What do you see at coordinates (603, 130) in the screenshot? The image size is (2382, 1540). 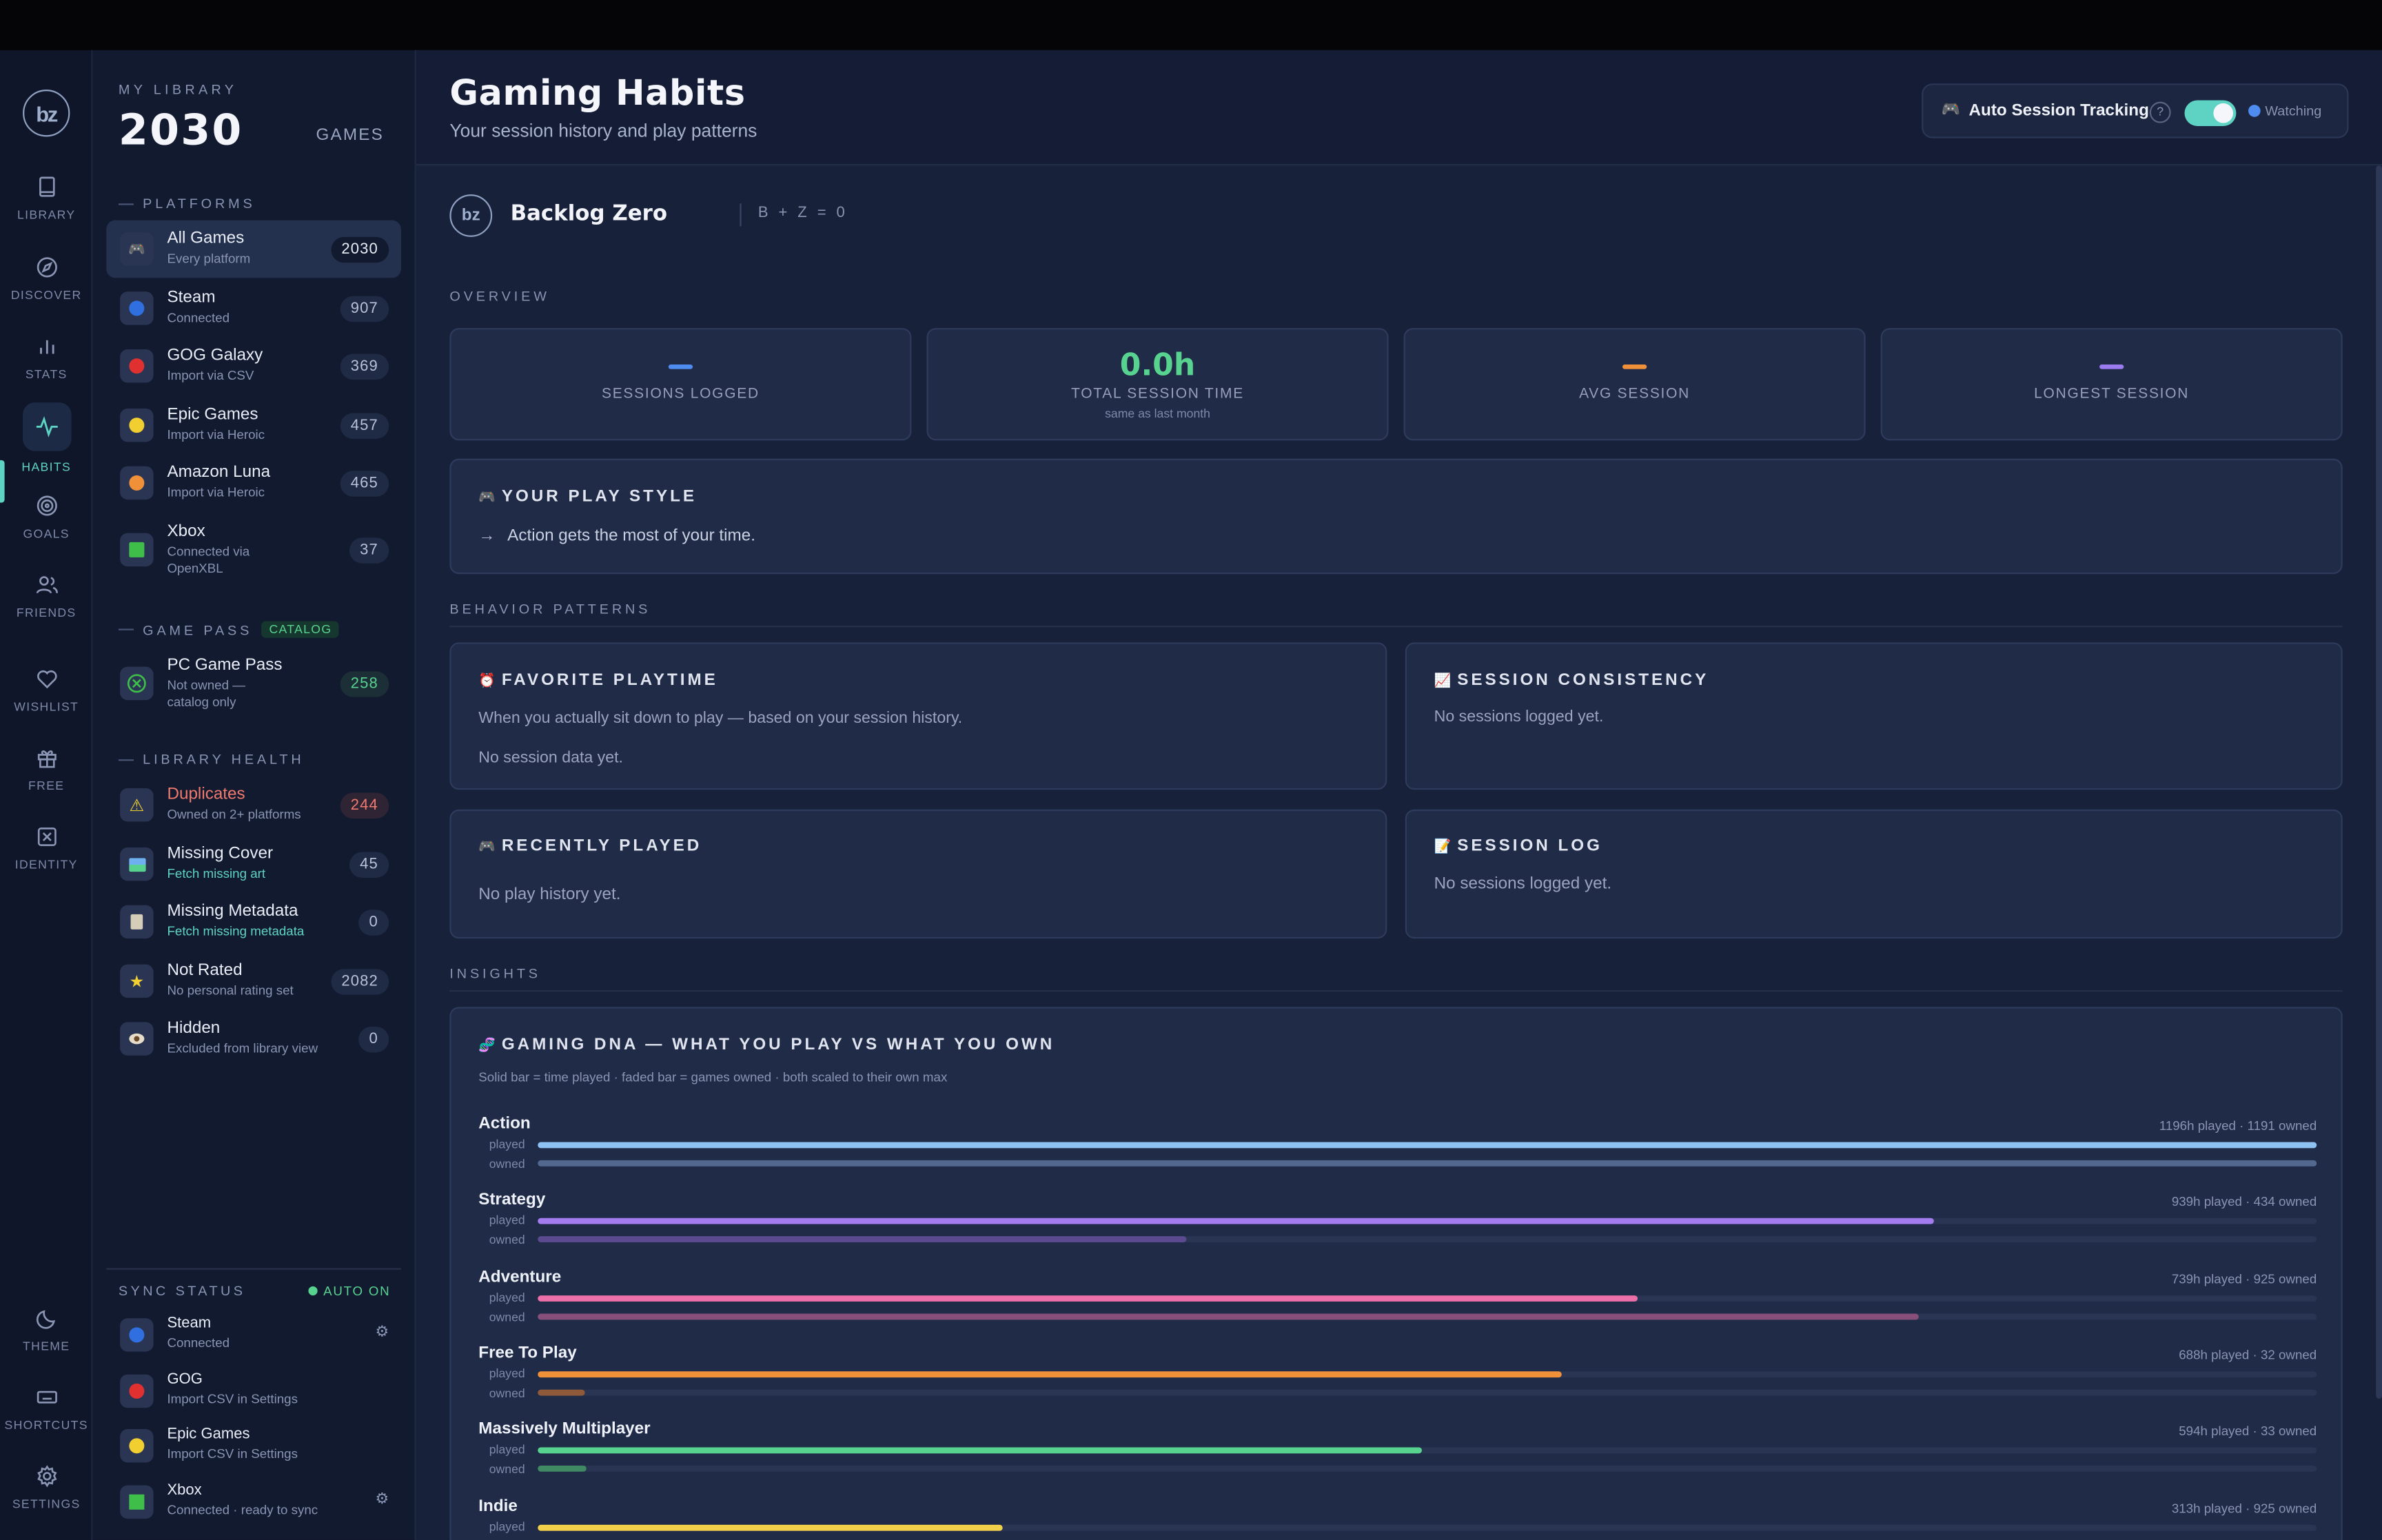 I see `page-subtitle: Your session history and play patterns` at bounding box center [603, 130].